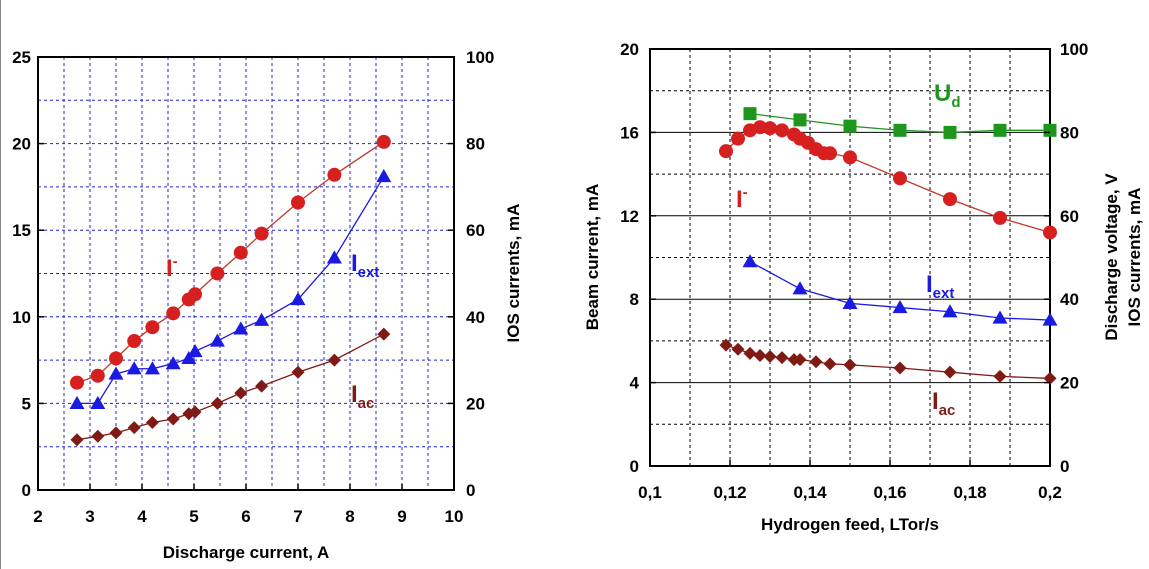 The width and height of the screenshot is (1149, 569). Describe the element at coordinates (629, 216) in the screenshot. I see `y-tick-label: 12` at that location.